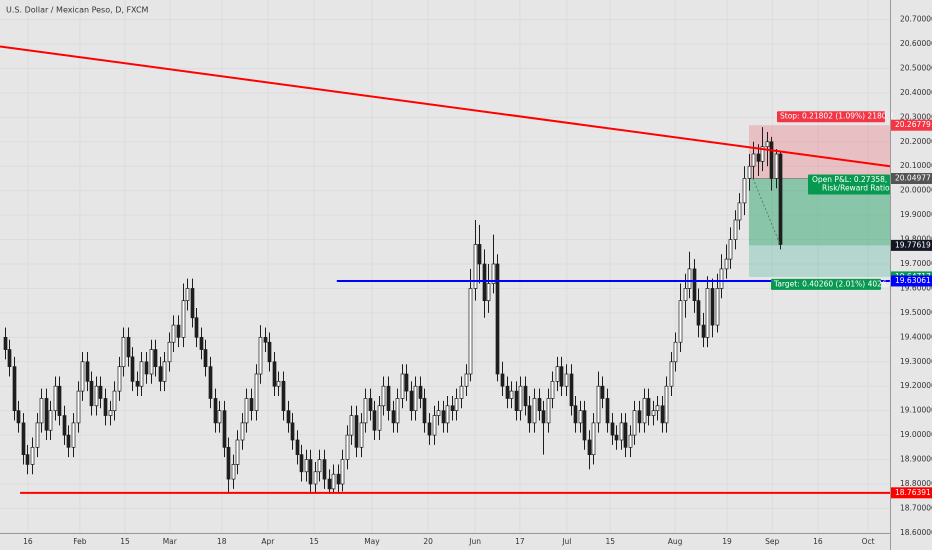 This screenshot has width=932, height=550. Describe the element at coordinates (916, 116) in the screenshot. I see `y-tick-label: 20.30000` at that location.